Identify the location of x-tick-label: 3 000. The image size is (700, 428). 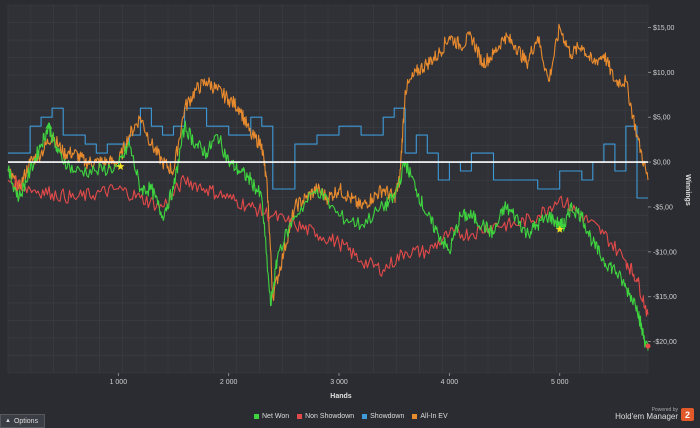
(339, 382).